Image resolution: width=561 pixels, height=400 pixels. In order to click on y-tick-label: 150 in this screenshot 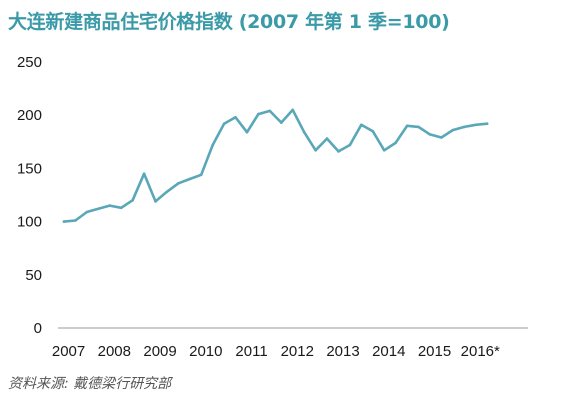, I will do `click(29, 168)`.